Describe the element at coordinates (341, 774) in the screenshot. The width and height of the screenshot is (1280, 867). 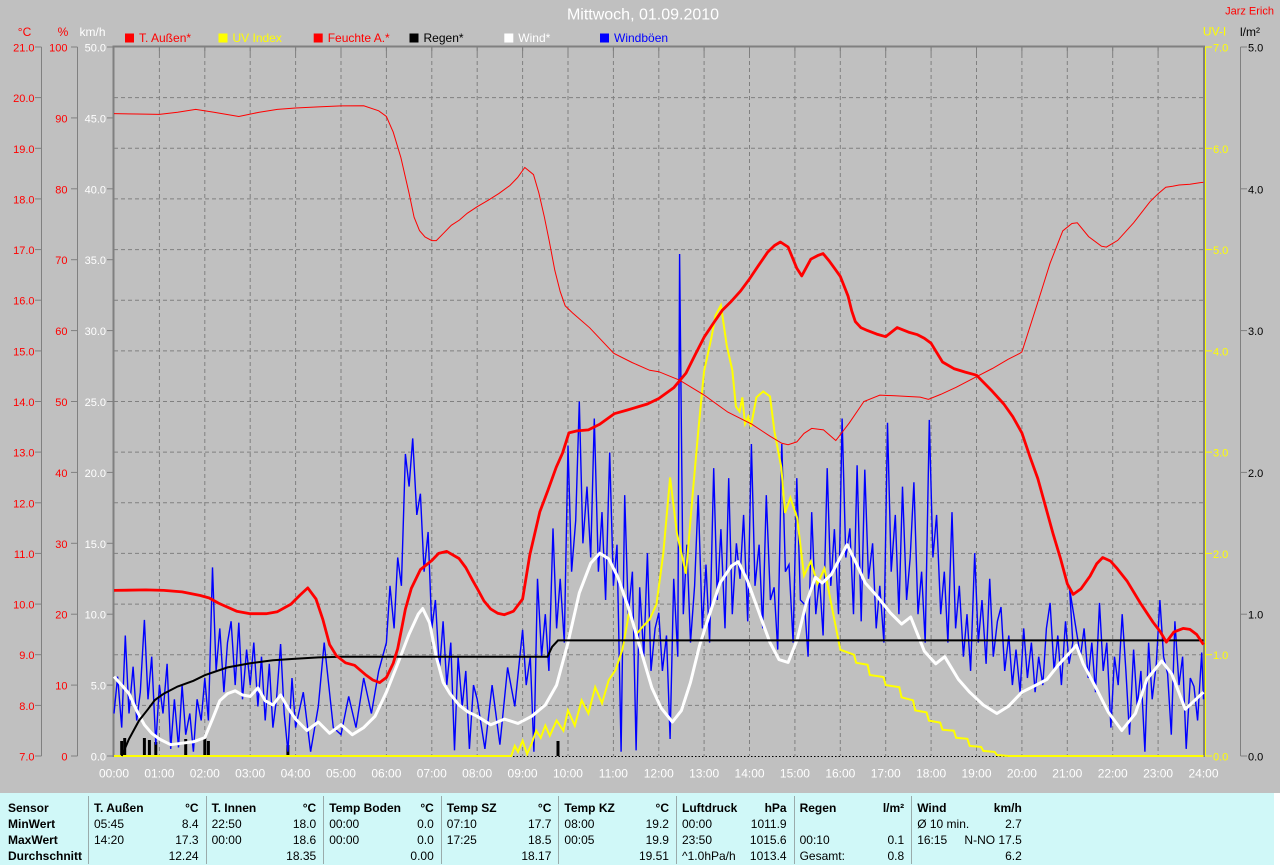
I see `svg-text: 05:00` at that location.